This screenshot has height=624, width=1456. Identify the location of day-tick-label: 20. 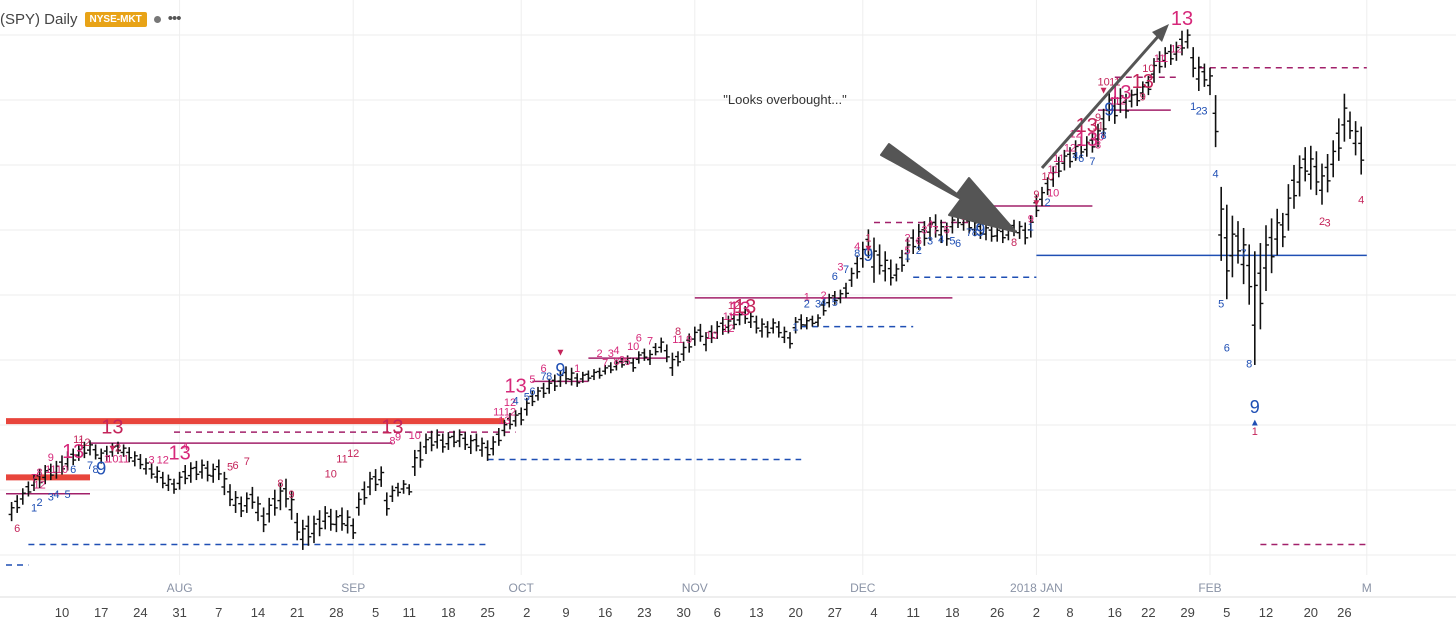
(1311, 612).